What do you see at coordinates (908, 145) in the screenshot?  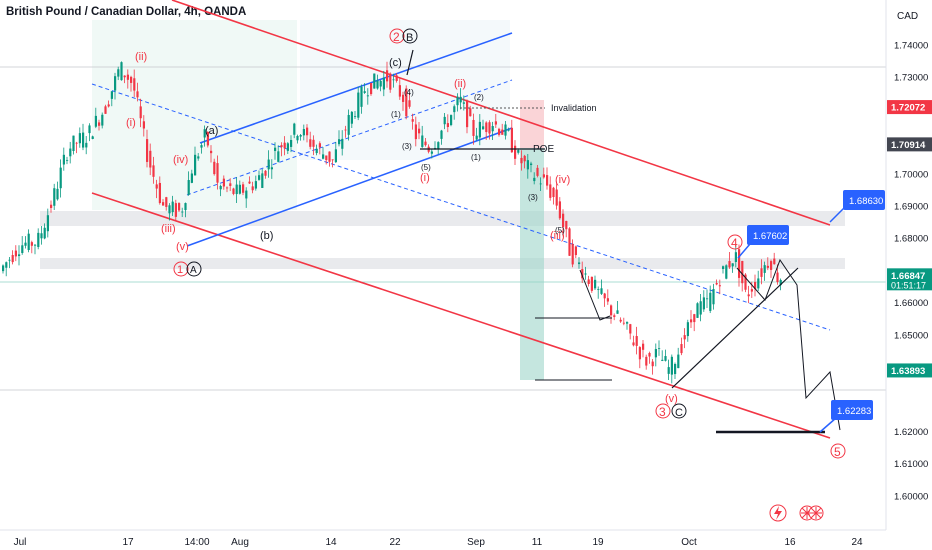 I see `svg-text: 1.70914` at bounding box center [908, 145].